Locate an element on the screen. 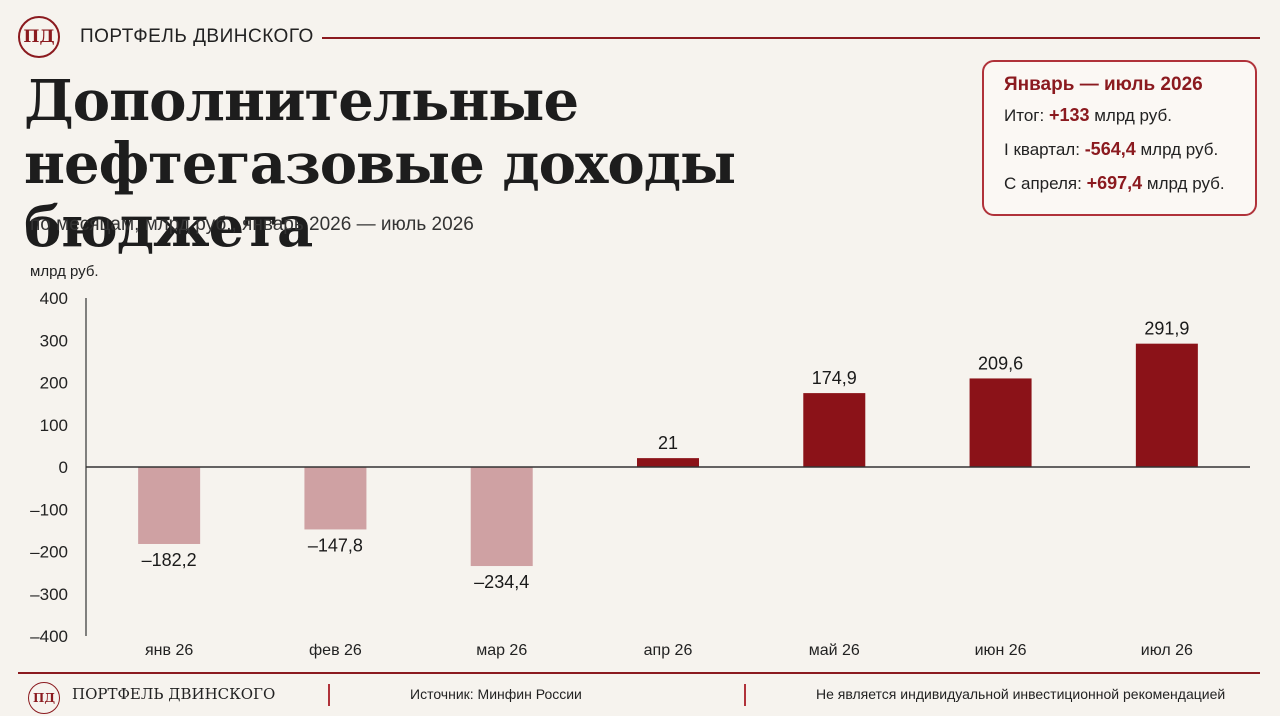 This screenshot has height=716, width=1280. data-label: –147,8 is located at coordinates (335, 545).